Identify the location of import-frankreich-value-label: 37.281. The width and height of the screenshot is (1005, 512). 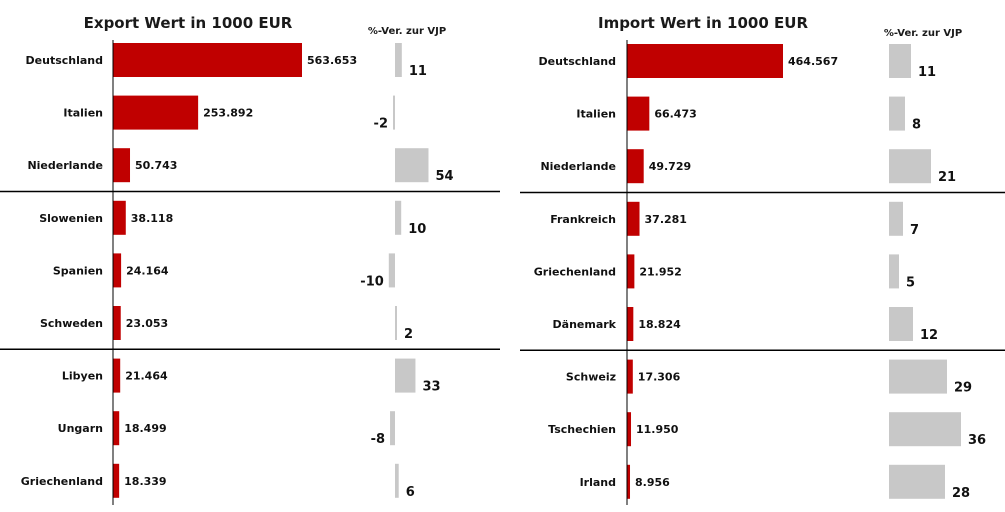
(666, 219).